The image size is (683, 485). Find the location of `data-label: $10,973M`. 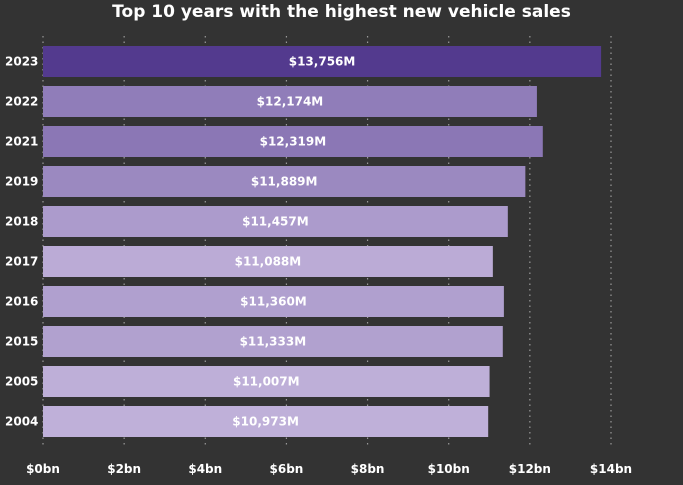

data-label: $10,973M is located at coordinates (265, 422).